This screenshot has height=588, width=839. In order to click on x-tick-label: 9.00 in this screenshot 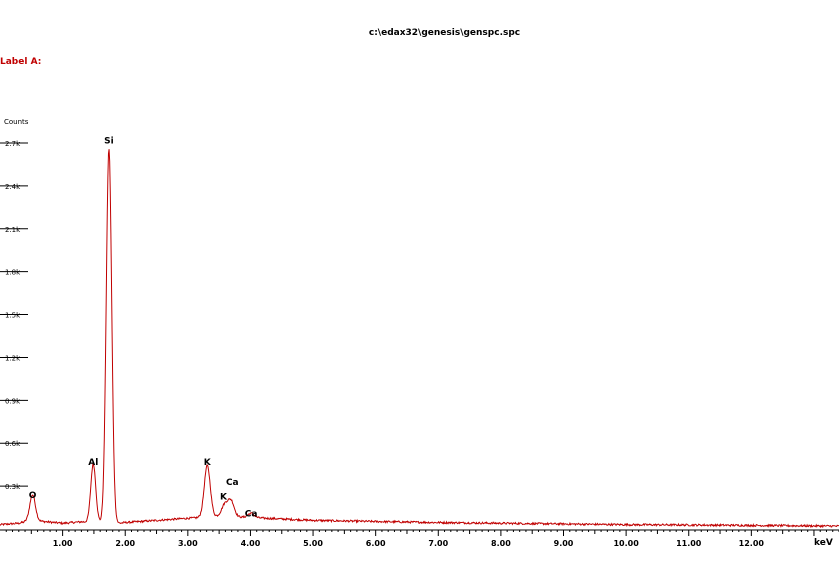, I will do `click(564, 543)`.